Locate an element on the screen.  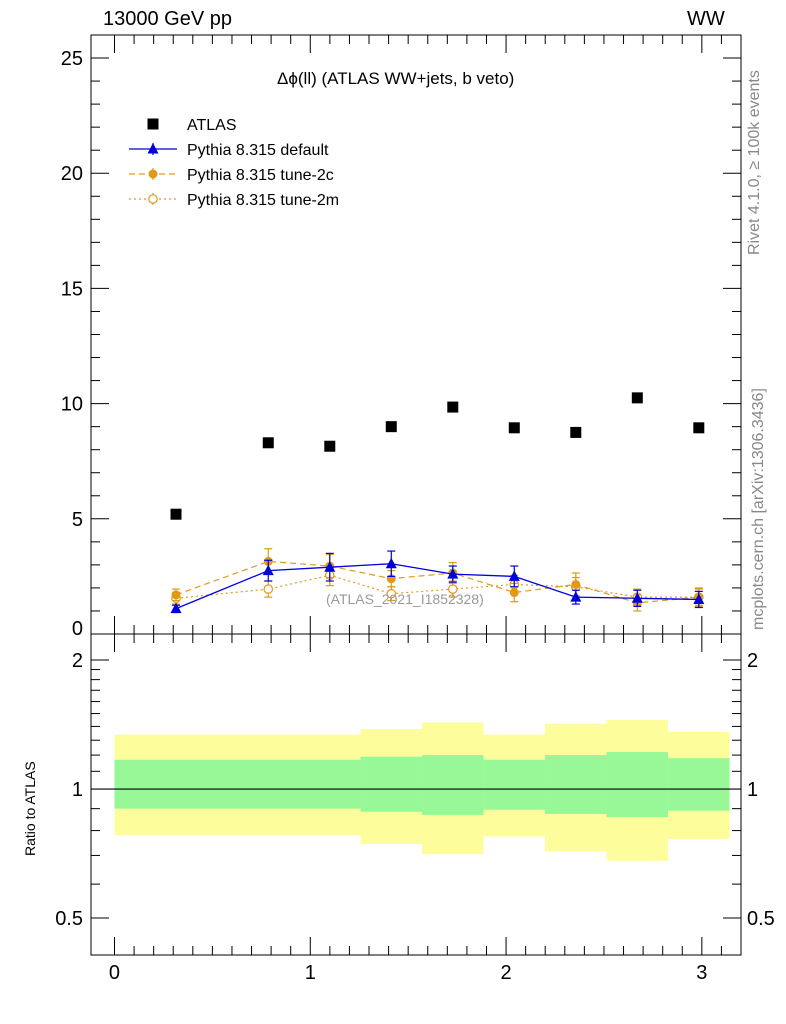
y-tick-label: 0 is located at coordinates (77, 629).